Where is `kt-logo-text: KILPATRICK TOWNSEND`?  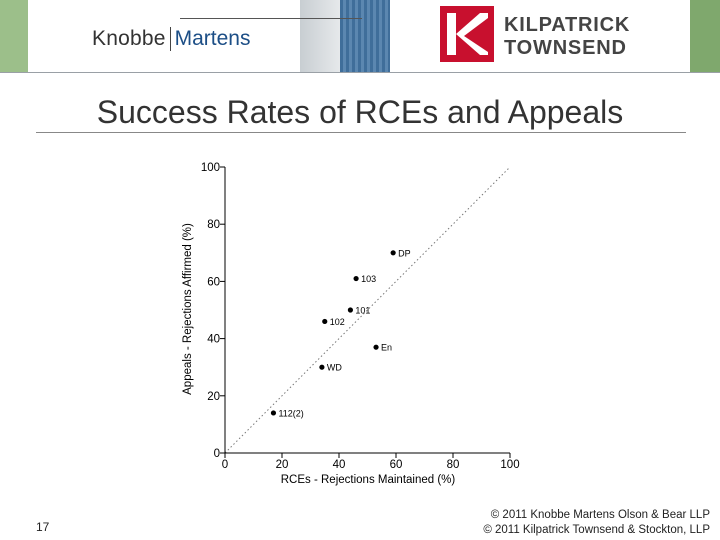 kt-logo-text: KILPATRICK TOWNSEND is located at coordinates (567, 37).